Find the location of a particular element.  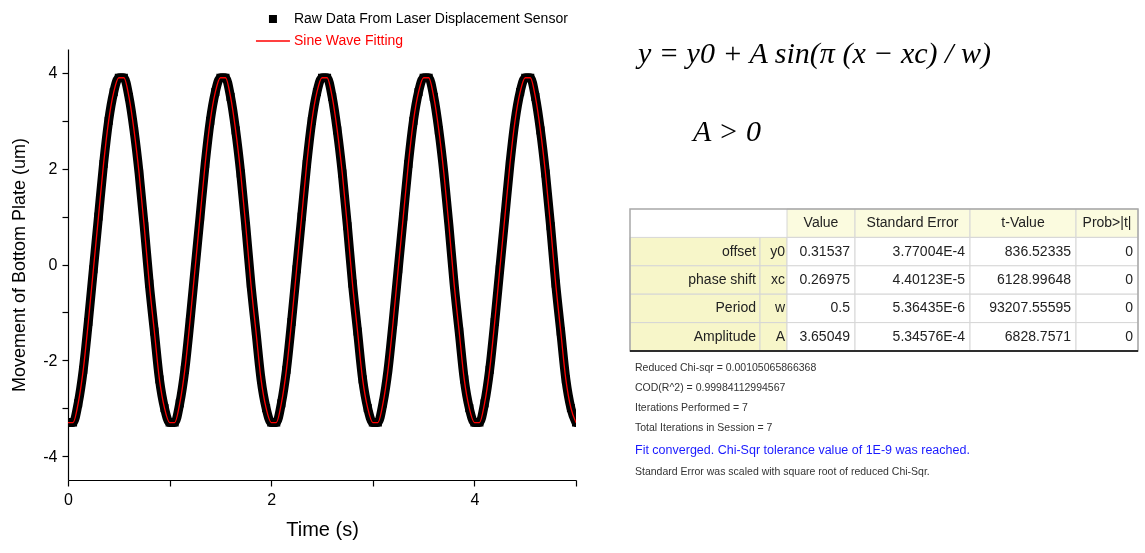

text: Iterations Performed = 7 is located at coordinates (692, 407).